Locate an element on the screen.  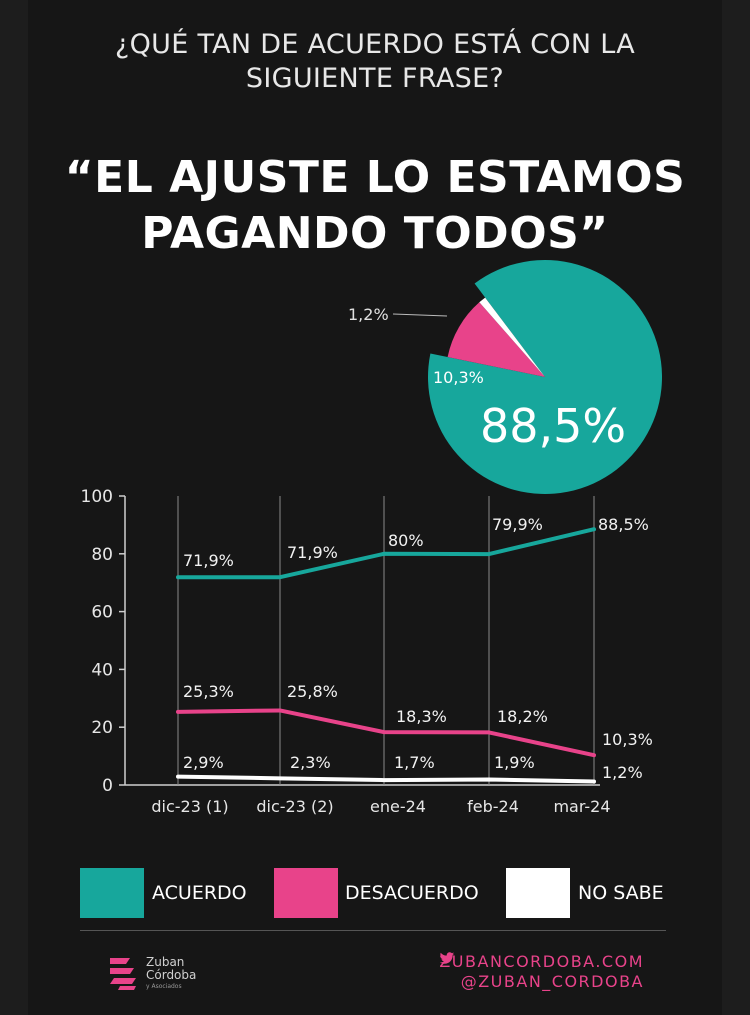
footer-divider is located at coordinates (373, 930).